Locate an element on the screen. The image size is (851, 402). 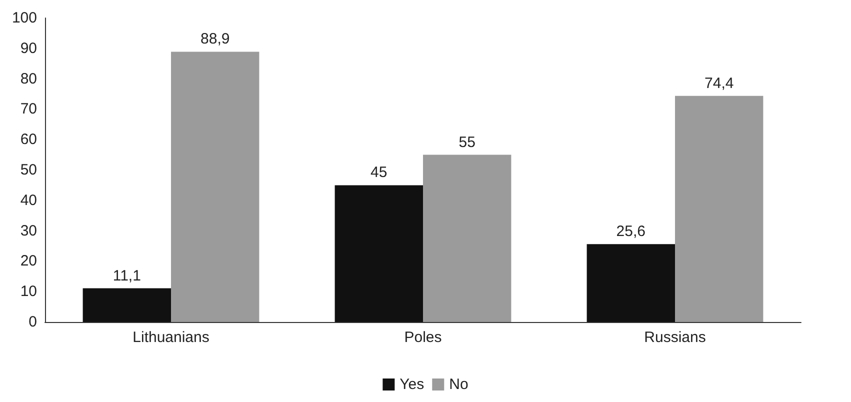
x-tick-label: Russians is located at coordinates (675, 337).